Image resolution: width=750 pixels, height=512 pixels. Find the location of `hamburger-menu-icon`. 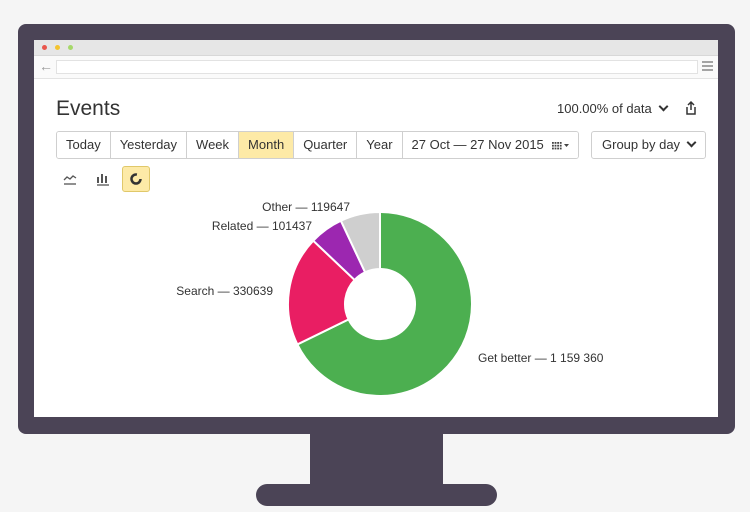

hamburger-menu-icon is located at coordinates (707, 66).